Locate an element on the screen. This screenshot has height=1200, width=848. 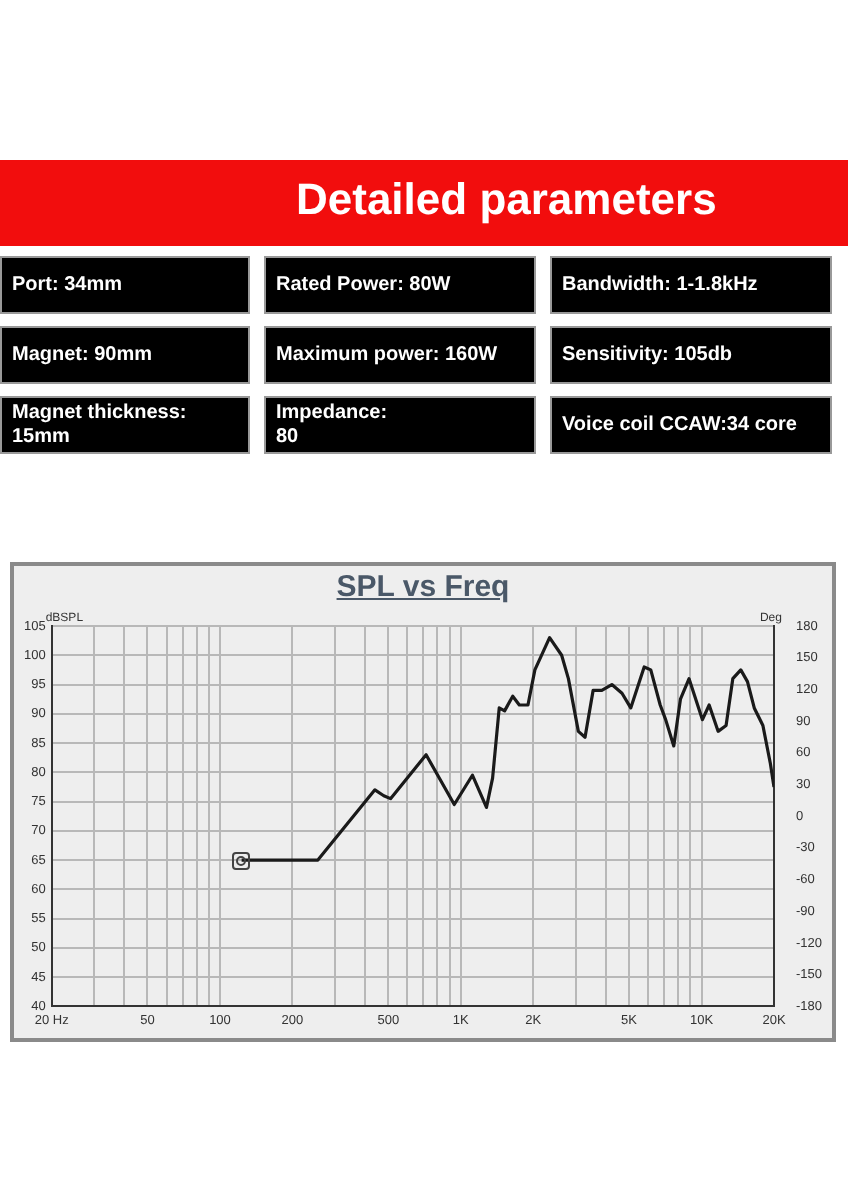
text: Sensitivity: 105db is located at coordinates (691, 355).